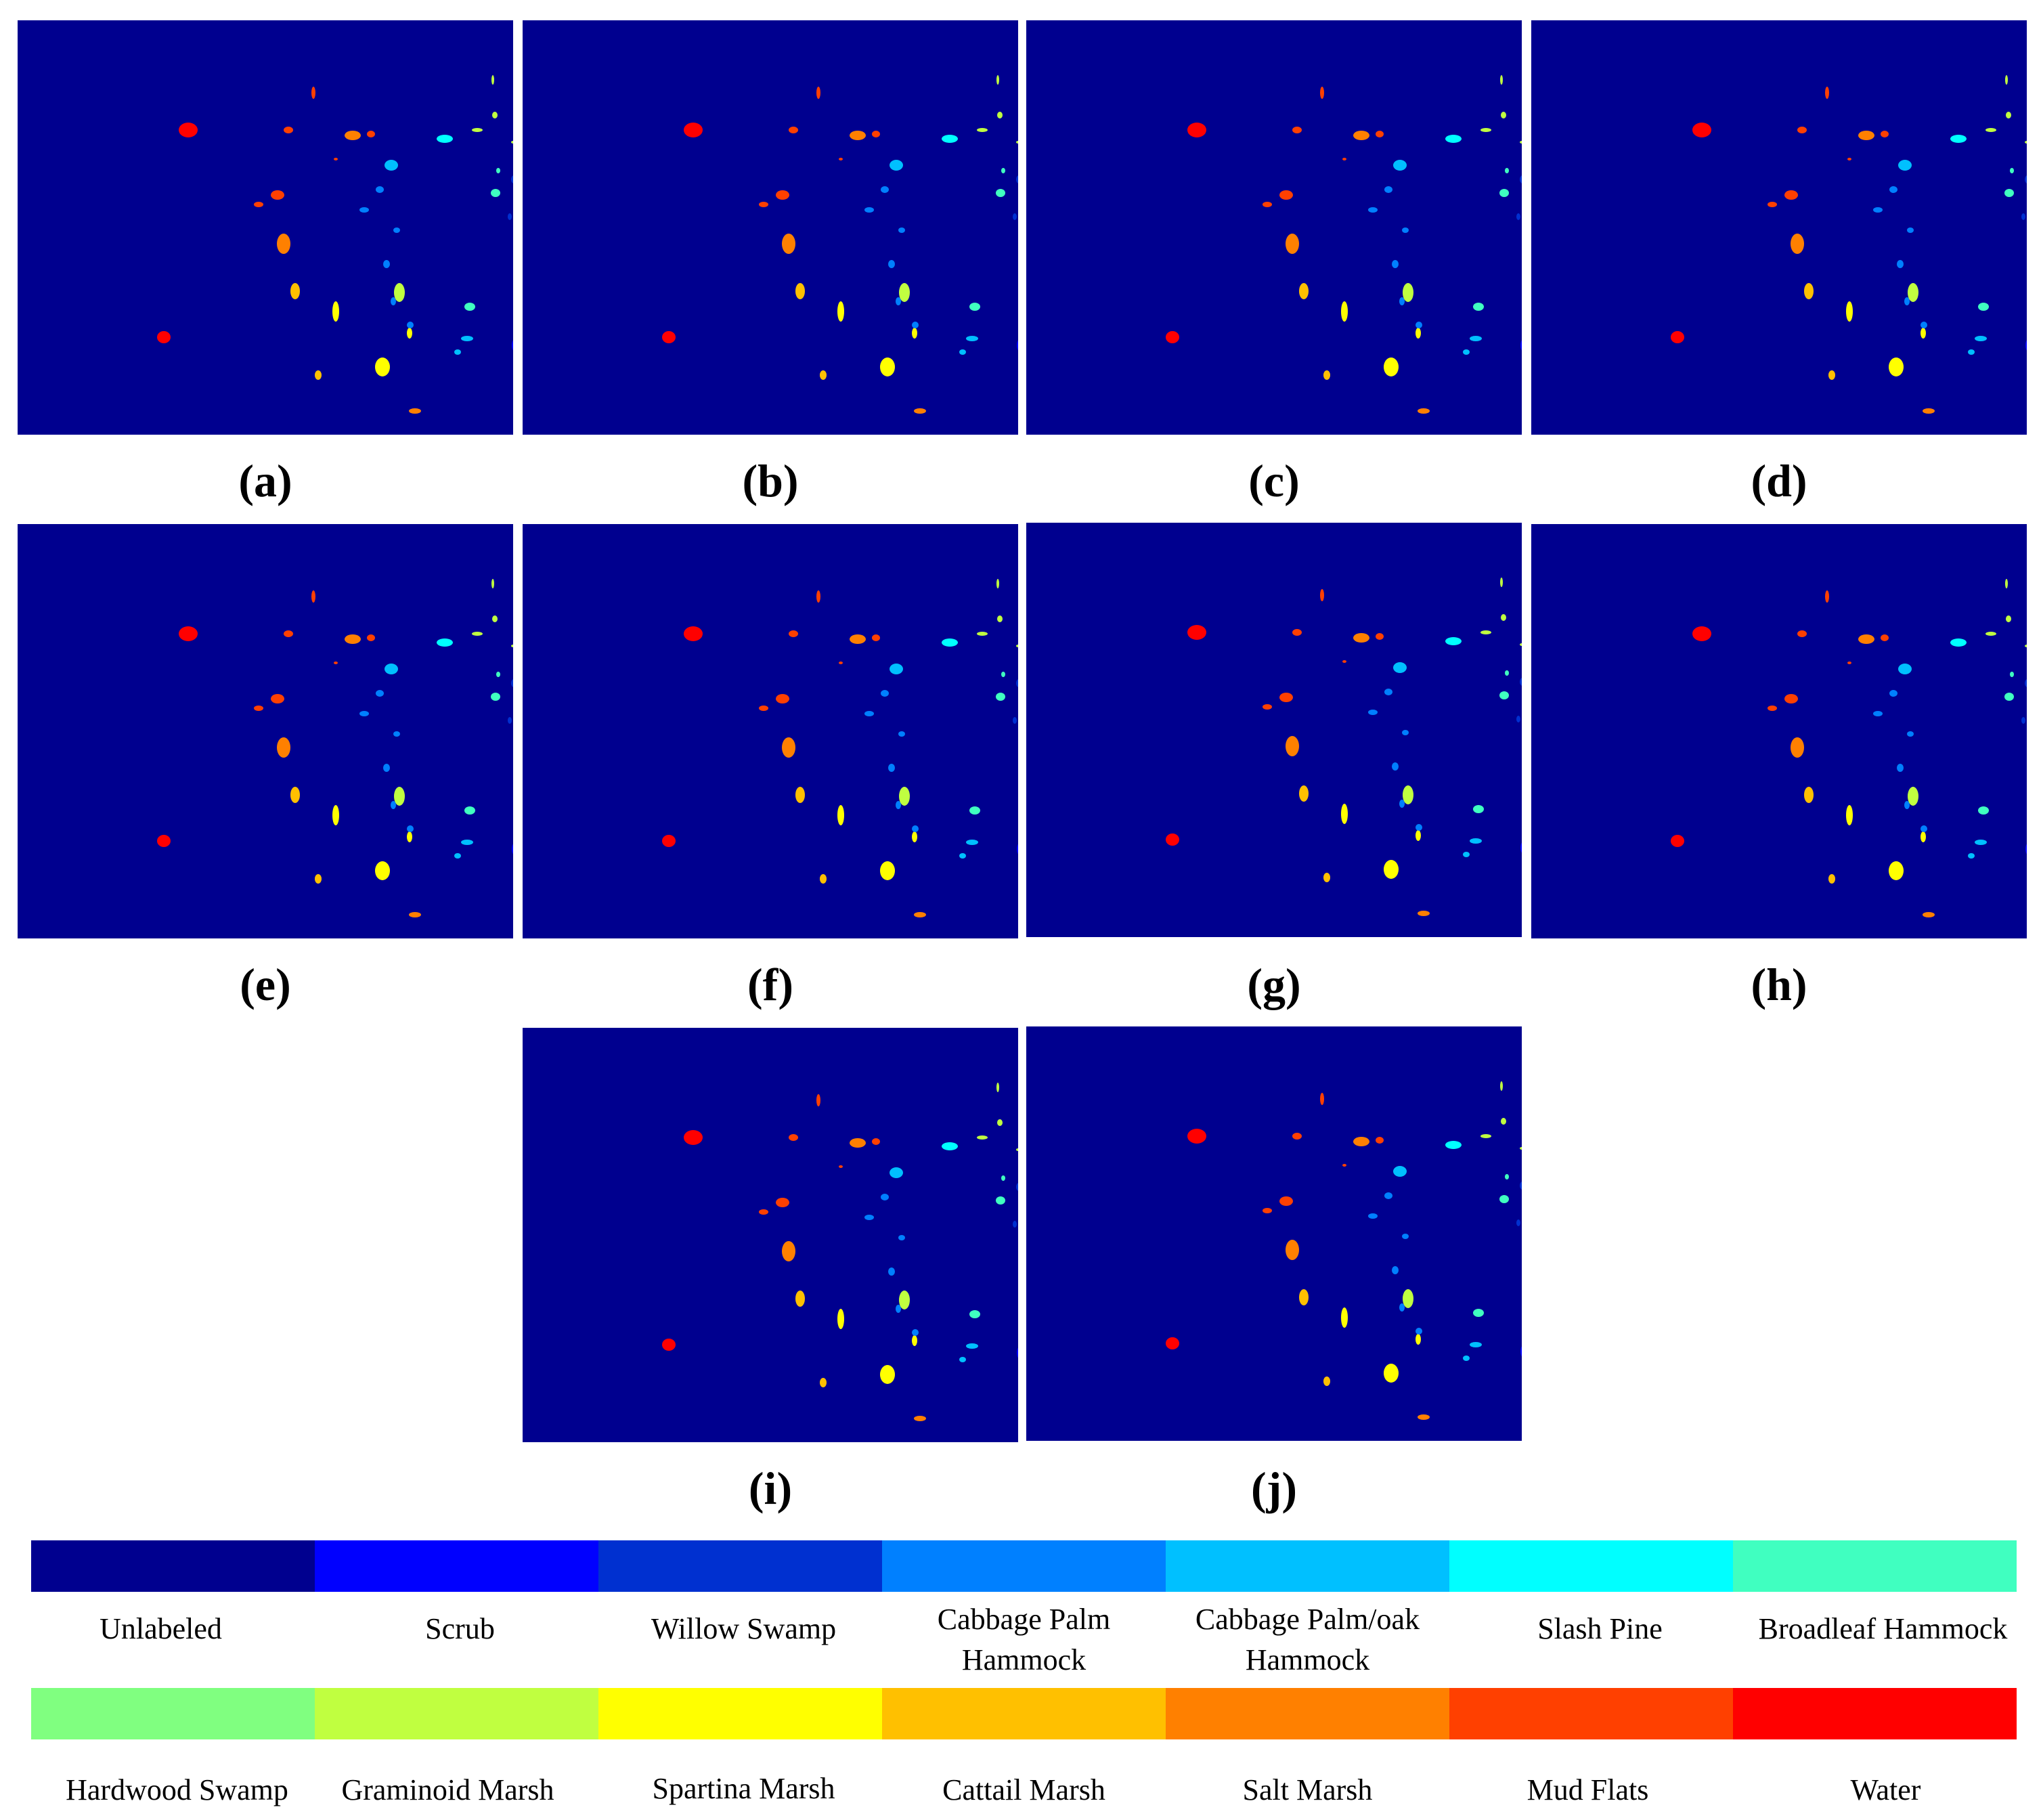 The width and height of the screenshot is (2041, 1820). Describe the element at coordinates (161, 1629) in the screenshot. I see `legend-label: Unlabeled` at that location.